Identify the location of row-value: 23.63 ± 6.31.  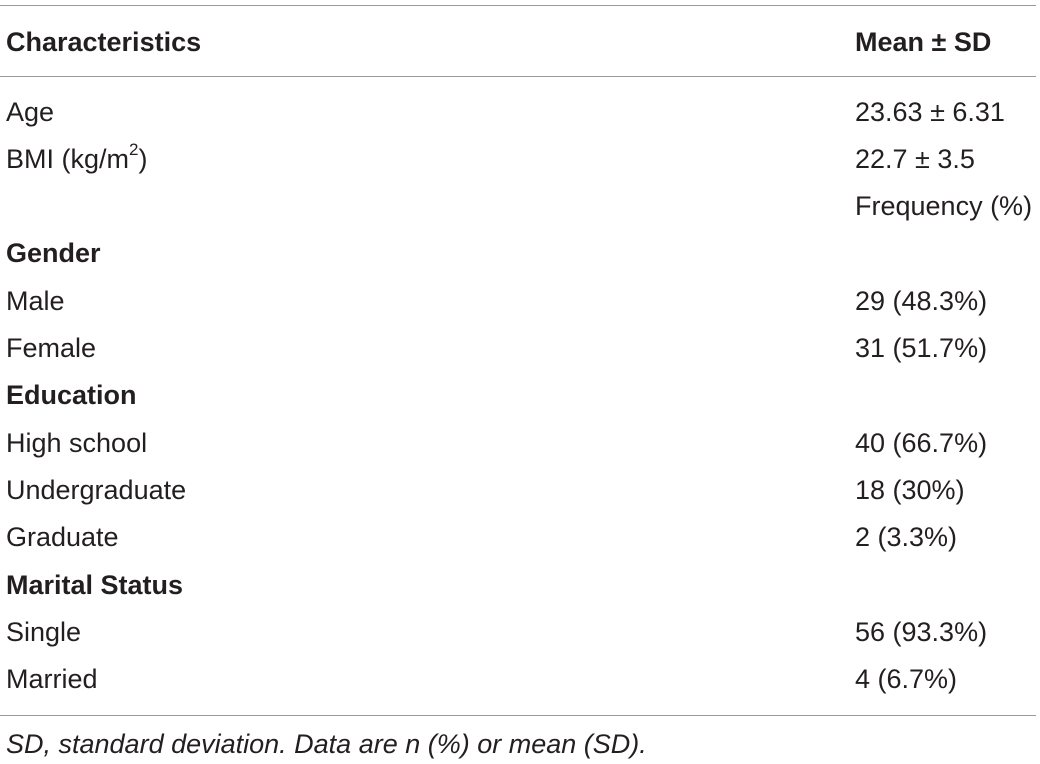
(930, 112).